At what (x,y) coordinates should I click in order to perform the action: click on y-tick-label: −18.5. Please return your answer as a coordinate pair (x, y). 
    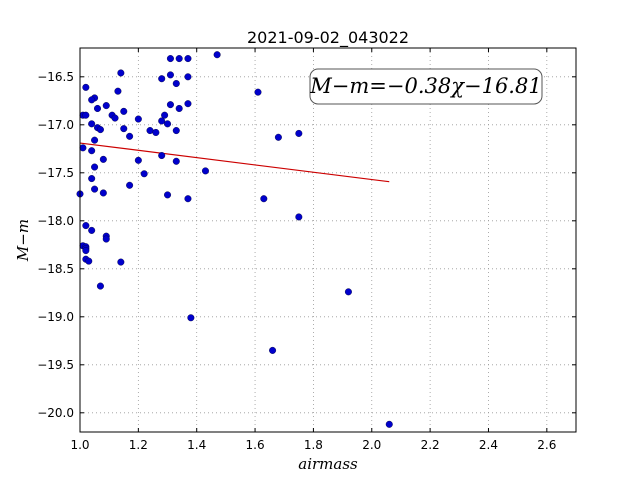
    Looking at the image, I should click on (55, 269).